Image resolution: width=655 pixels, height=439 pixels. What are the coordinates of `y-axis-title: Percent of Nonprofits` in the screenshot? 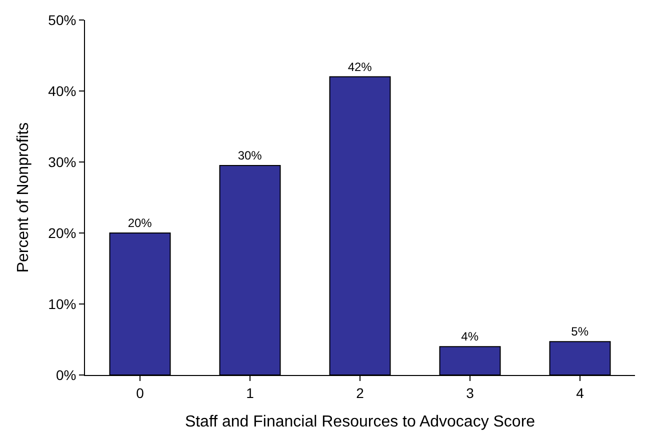 It's located at (23, 197).